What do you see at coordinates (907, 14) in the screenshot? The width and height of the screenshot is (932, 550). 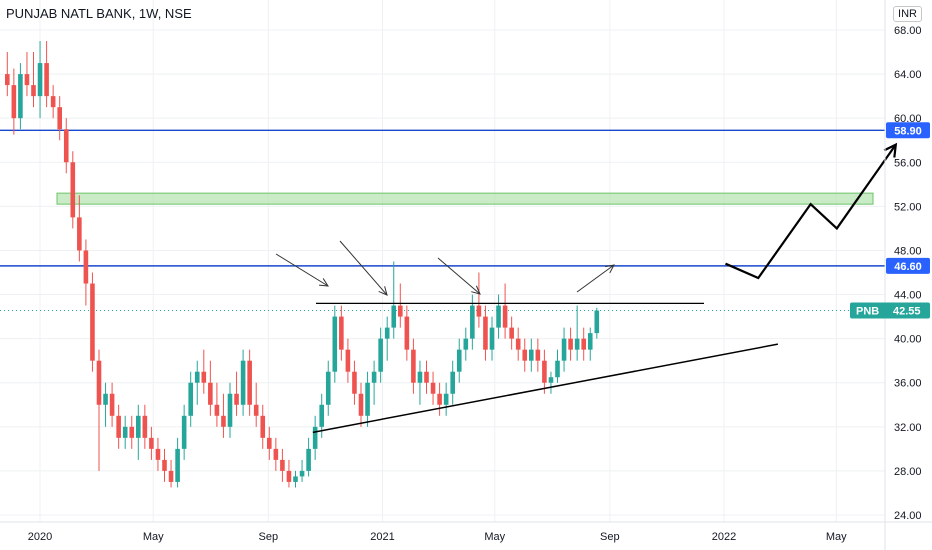 I see `currency-label: INR` at bounding box center [907, 14].